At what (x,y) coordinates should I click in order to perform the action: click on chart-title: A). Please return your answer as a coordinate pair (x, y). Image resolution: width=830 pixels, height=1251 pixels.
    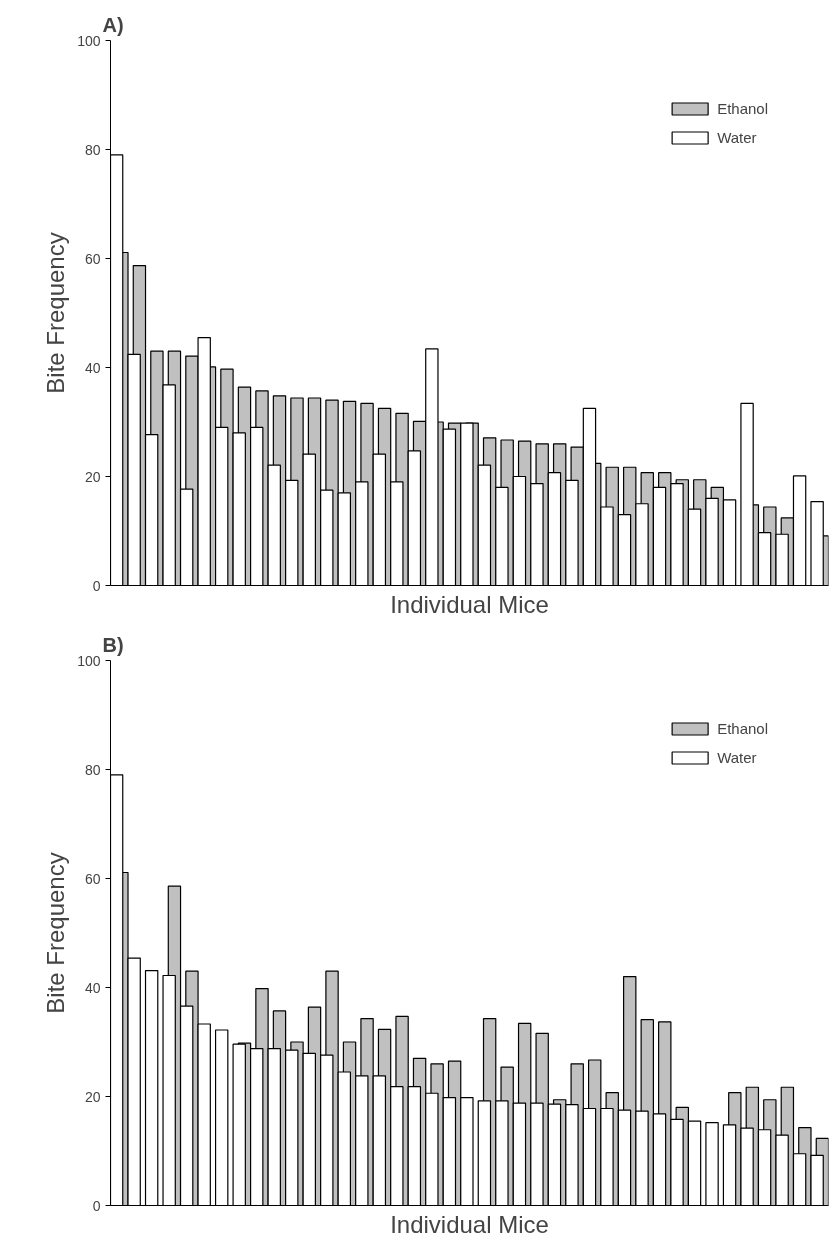
    Looking at the image, I should click on (113, 24).